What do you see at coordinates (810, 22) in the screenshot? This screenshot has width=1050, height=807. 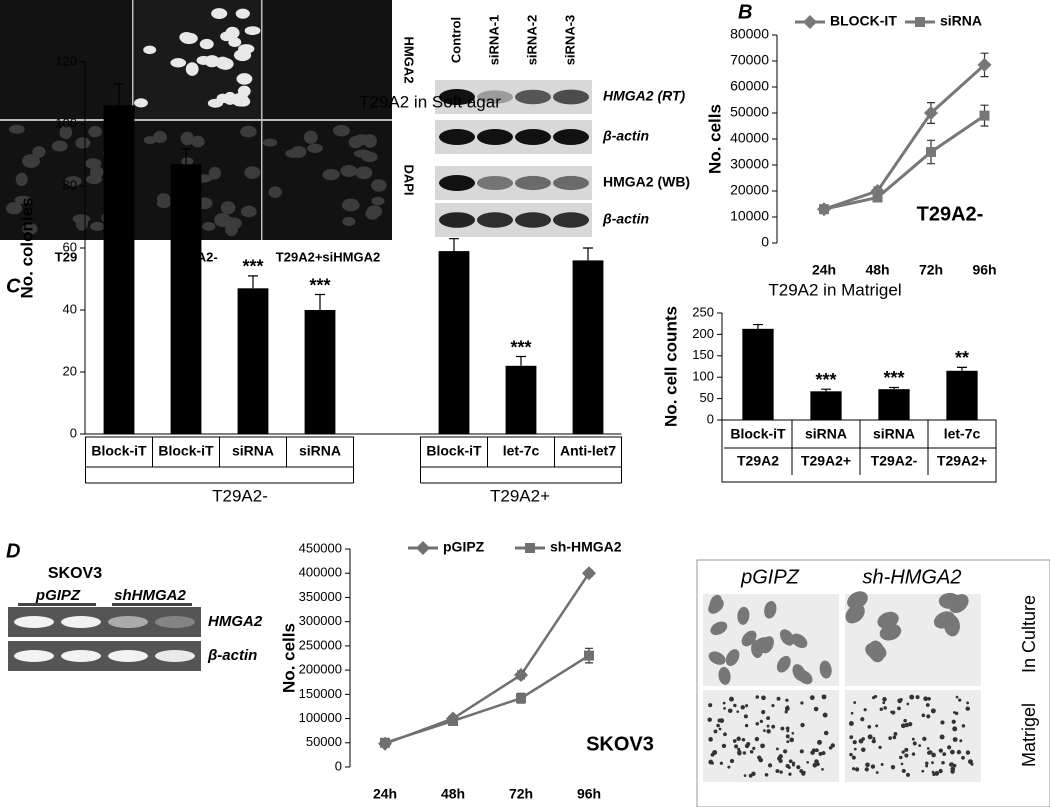 I see `legend-marker` at bounding box center [810, 22].